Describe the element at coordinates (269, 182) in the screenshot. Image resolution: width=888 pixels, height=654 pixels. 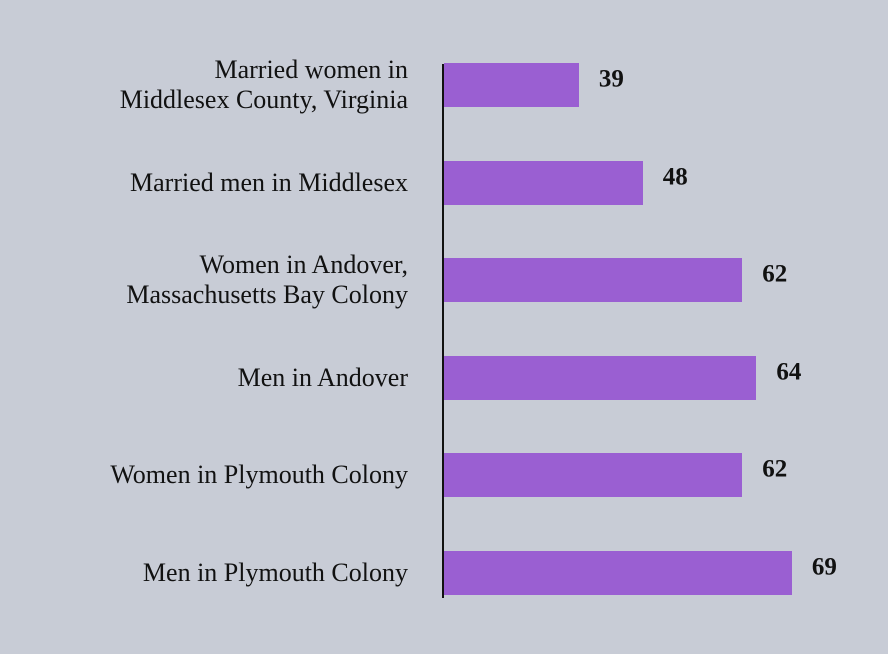
I see `category-label: Married men in Middlesex` at that location.